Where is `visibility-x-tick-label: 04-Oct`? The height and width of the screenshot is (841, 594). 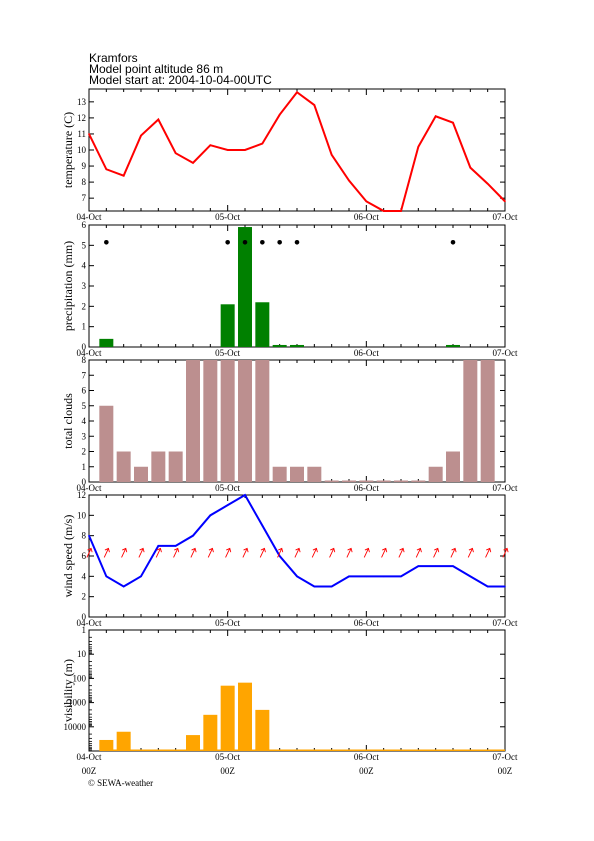 visibility-x-tick-label: 04-Oct is located at coordinates (89, 757).